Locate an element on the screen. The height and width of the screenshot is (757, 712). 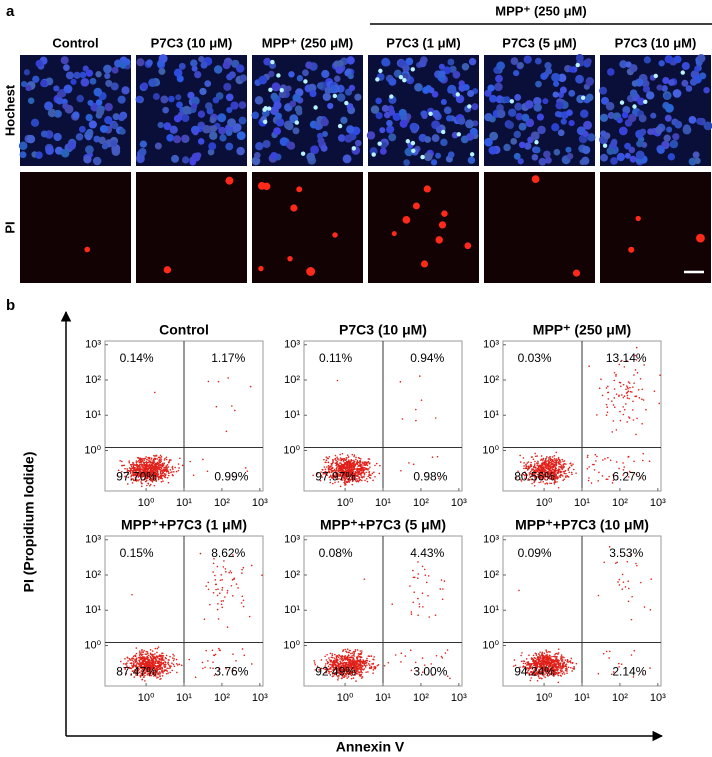
row-label: PI is located at coordinates (9, 227).